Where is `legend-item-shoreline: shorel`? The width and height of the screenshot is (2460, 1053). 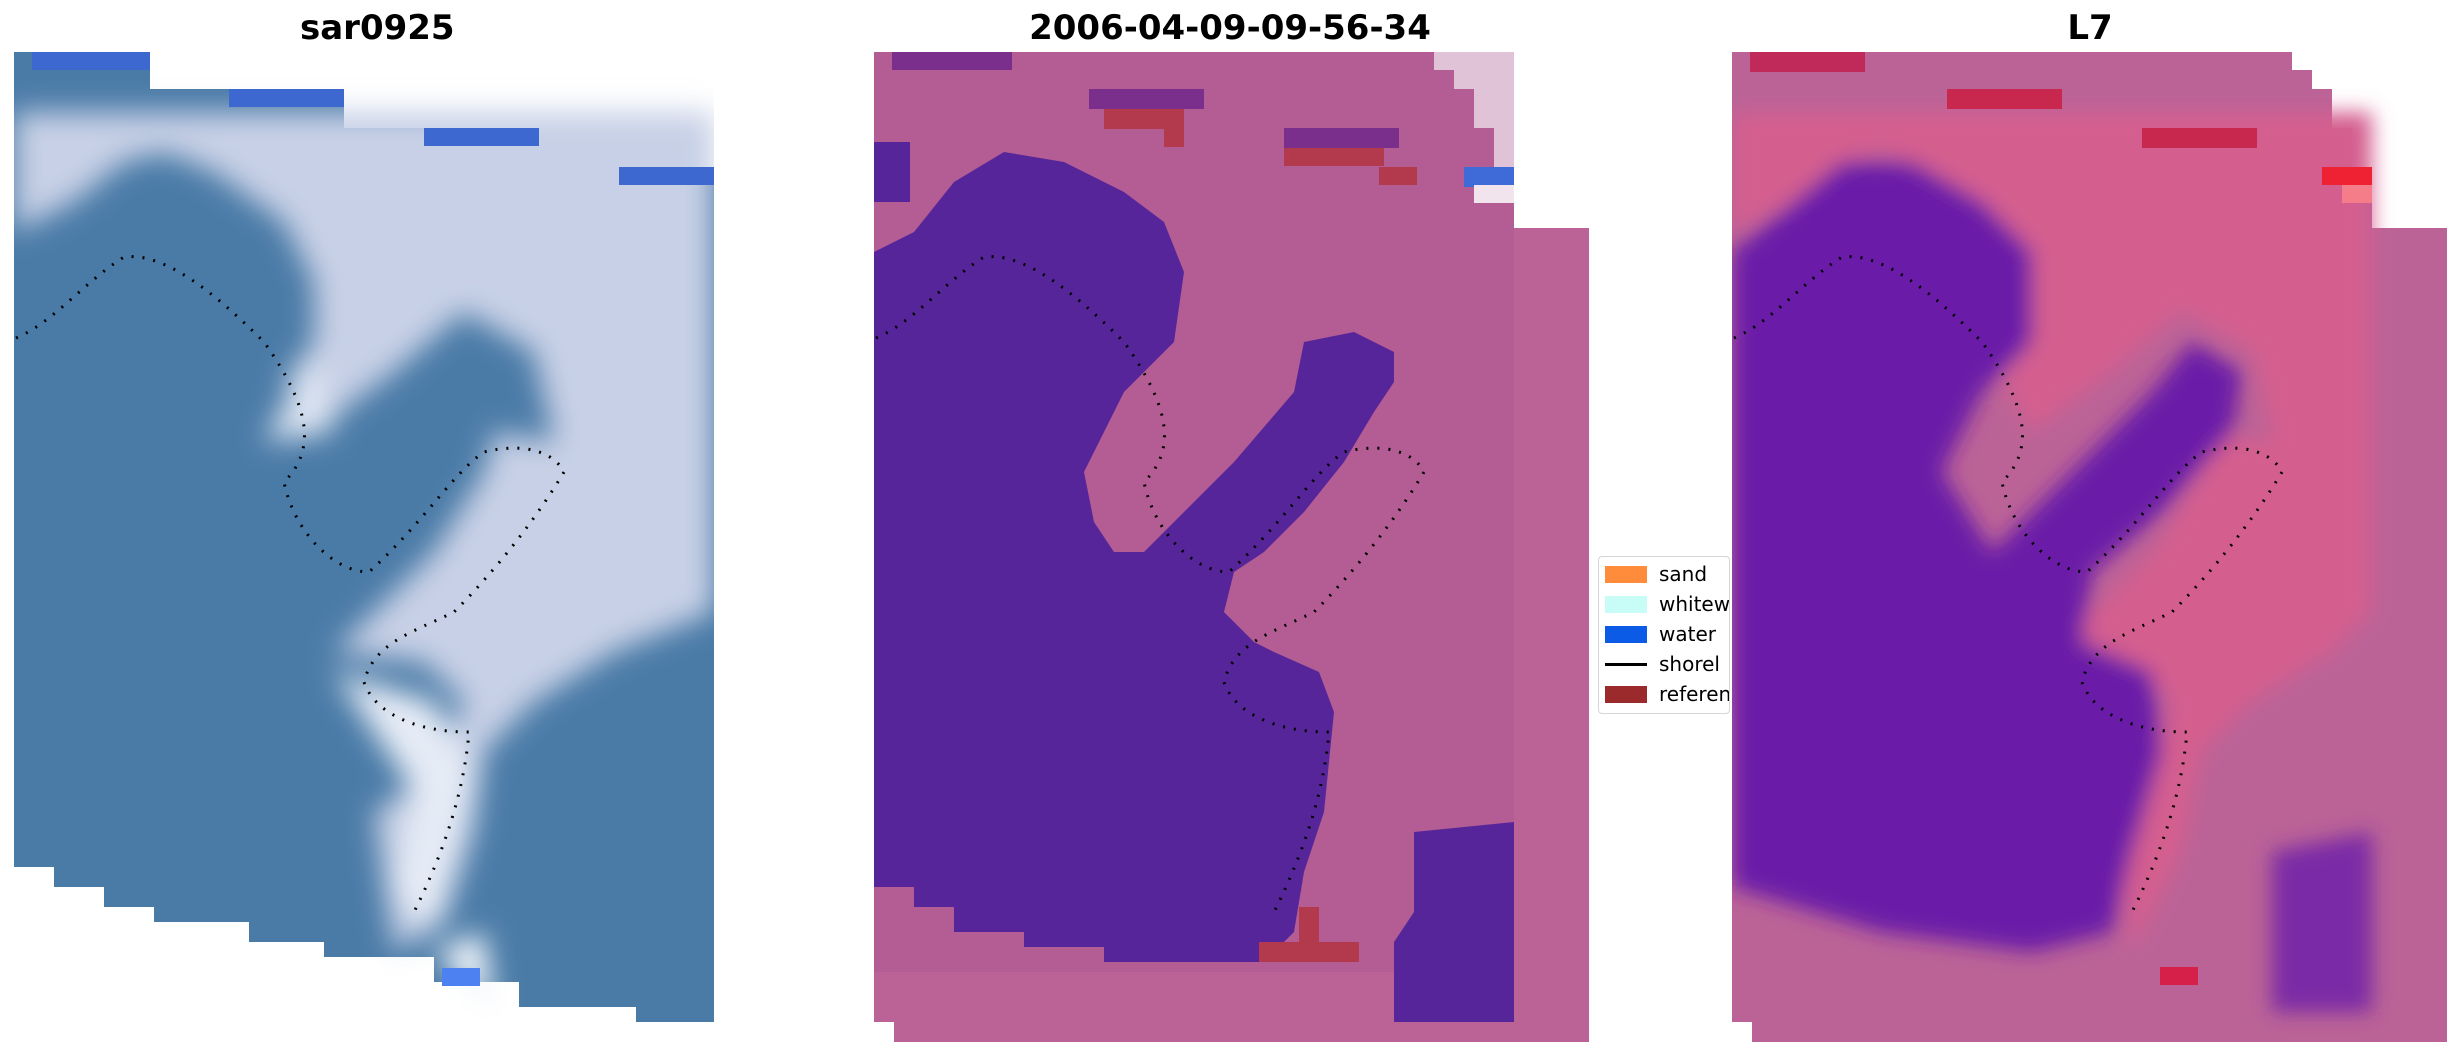
legend-item-shoreline: shorel is located at coordinates (1662, 664).